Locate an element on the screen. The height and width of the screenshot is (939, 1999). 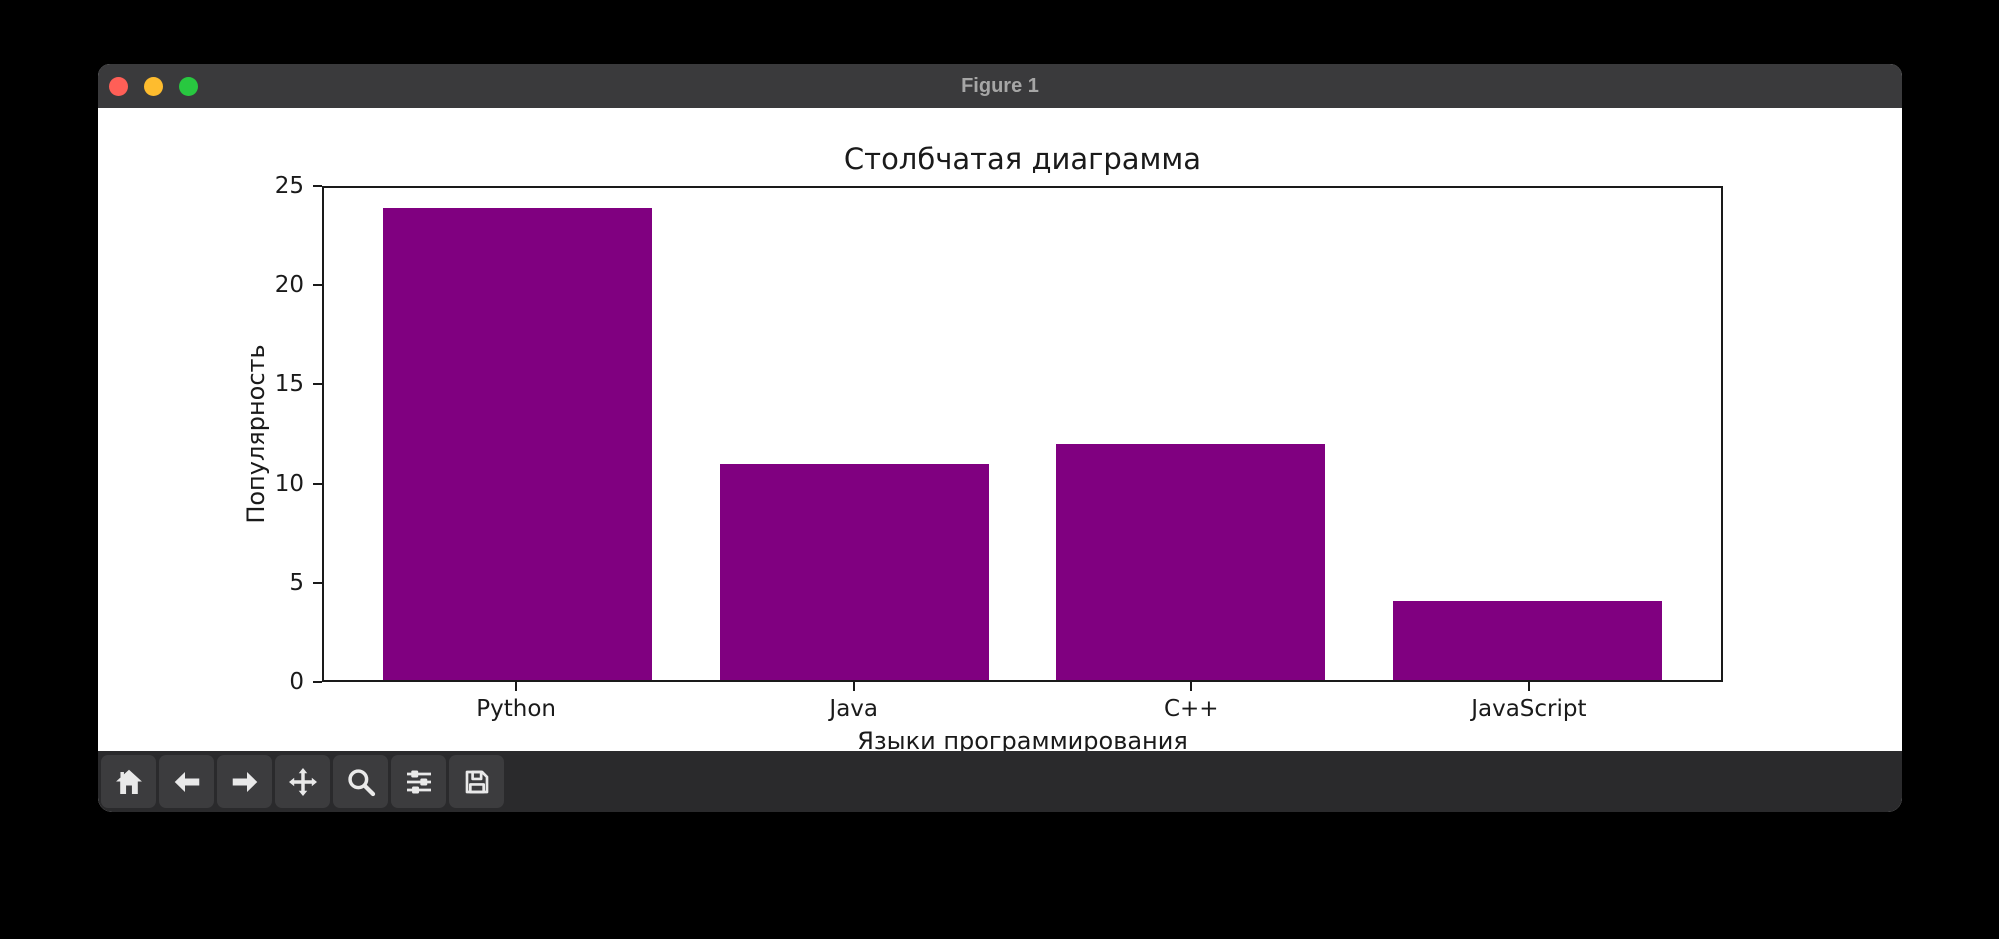
toolbar-zoom-button is located at coordinates (360, 781).